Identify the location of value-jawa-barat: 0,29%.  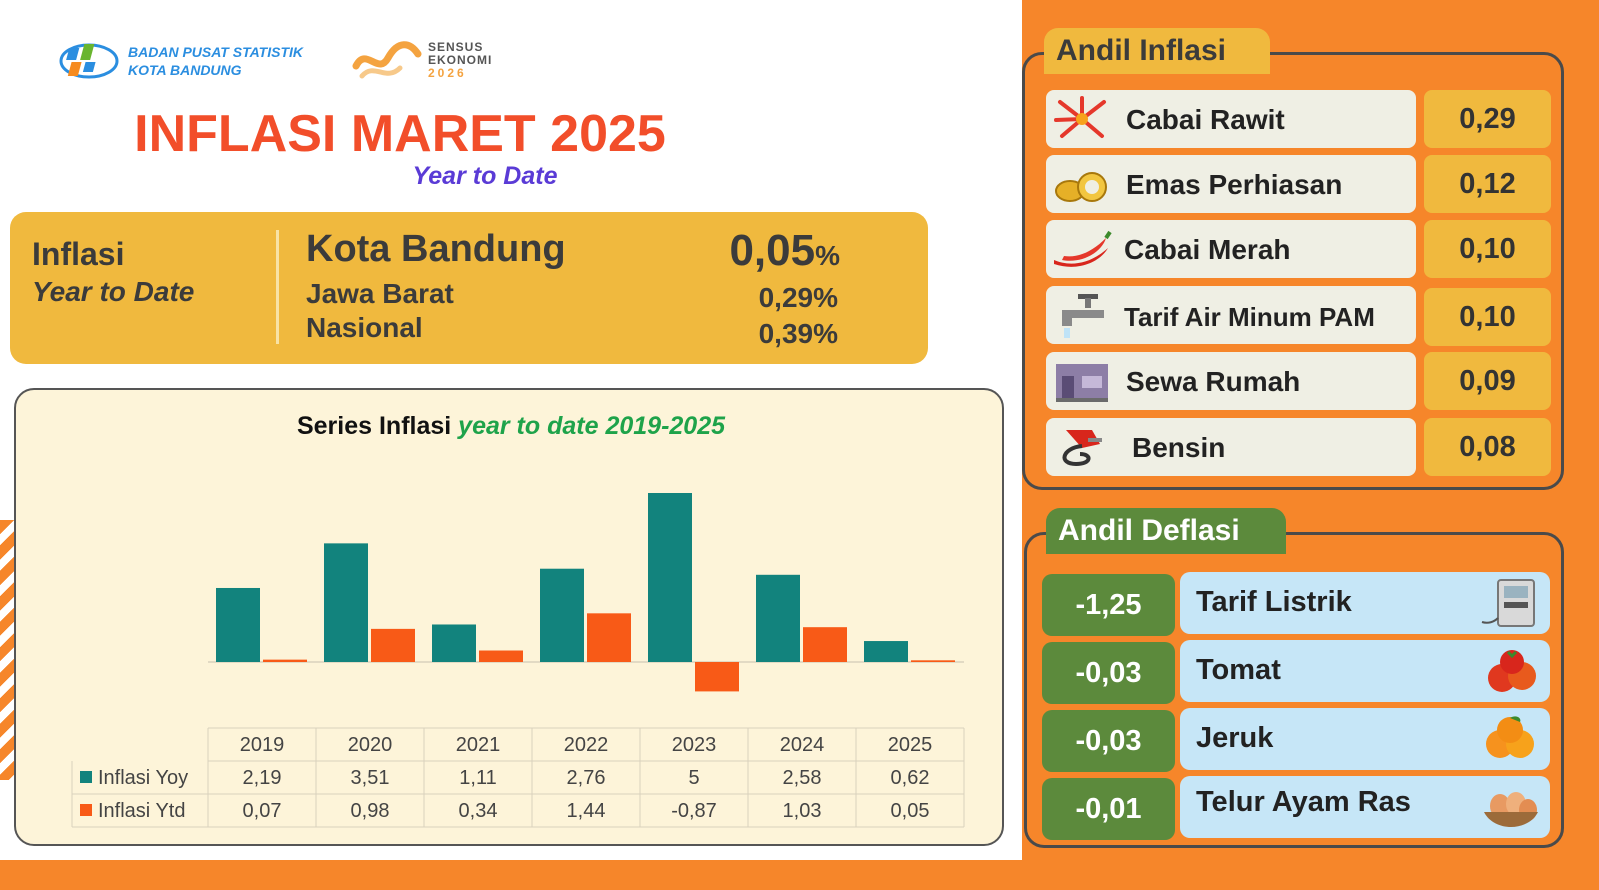
(798, 297).